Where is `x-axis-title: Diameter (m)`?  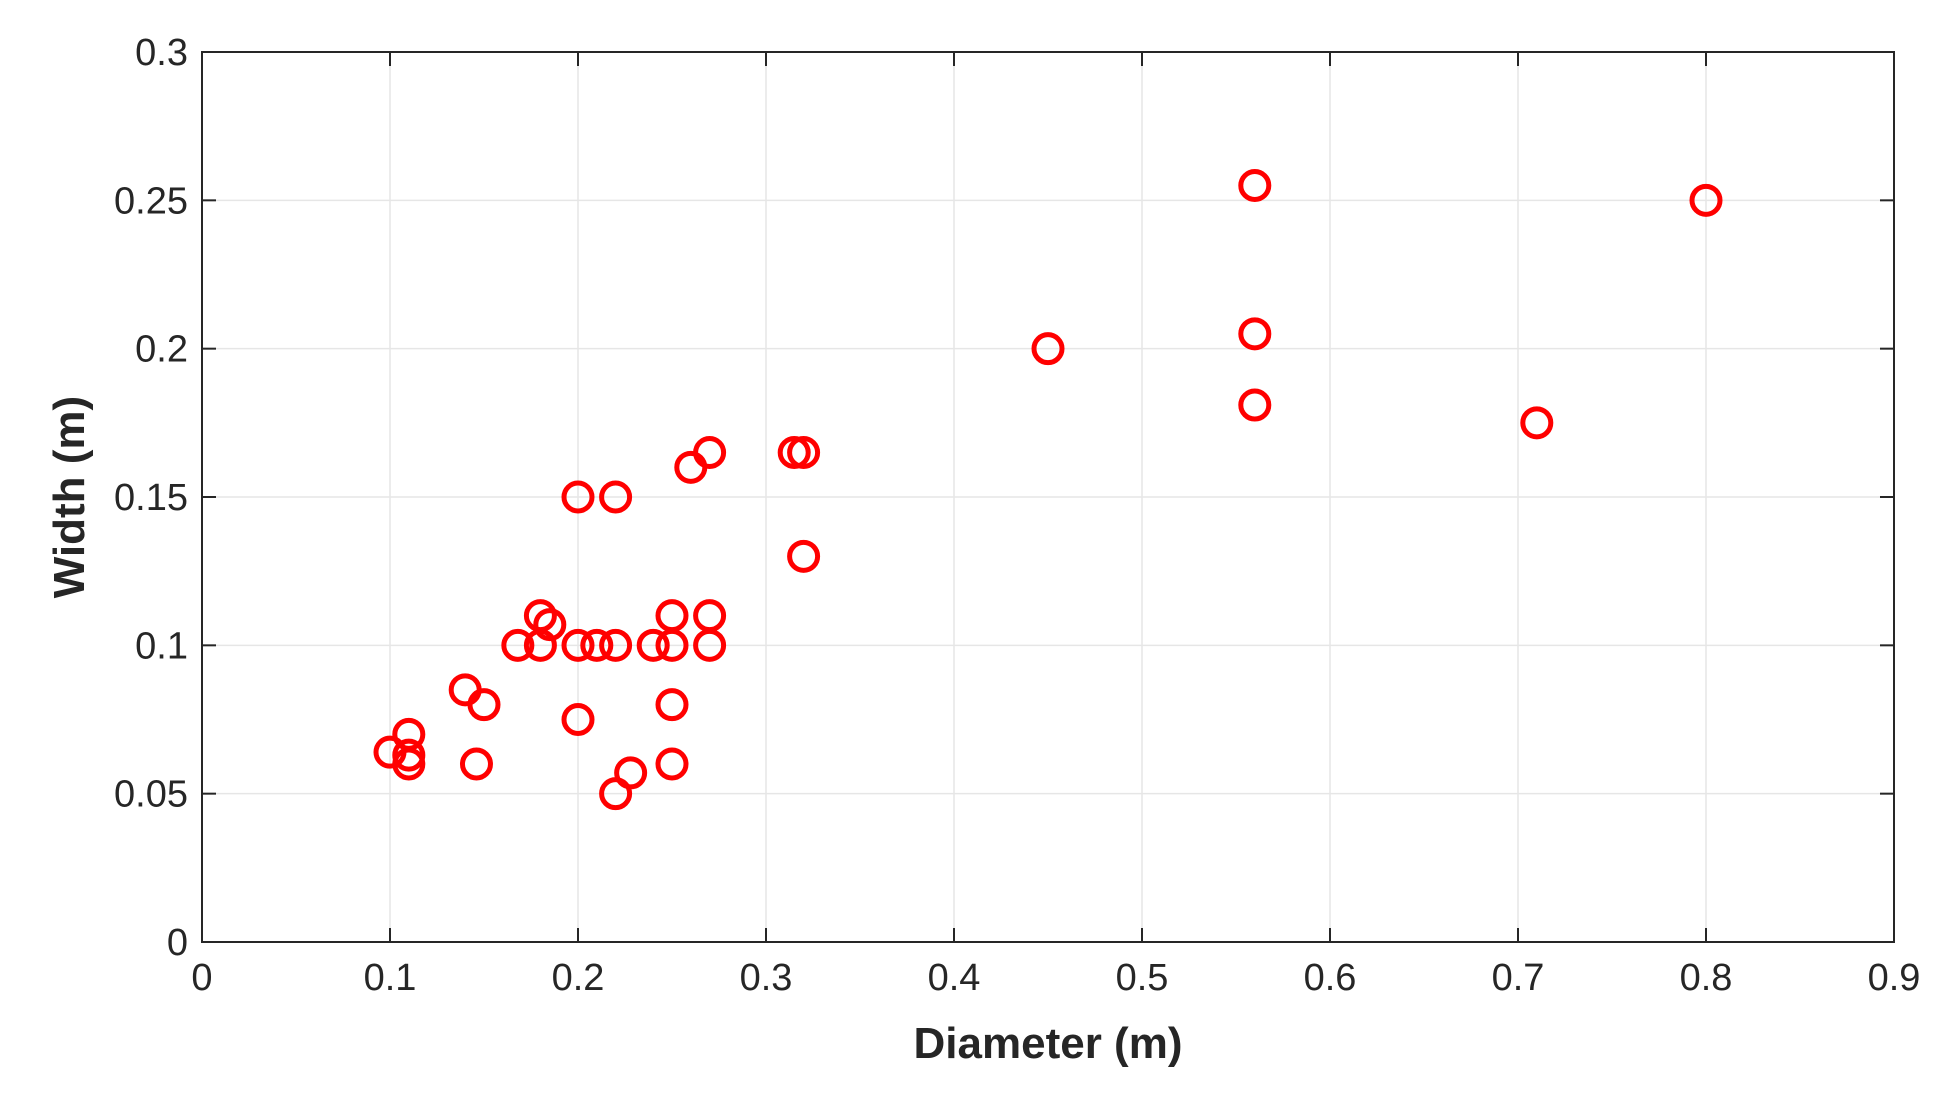
x-axis-title: Diameter (m) is located at coordinates (1048, 1043).